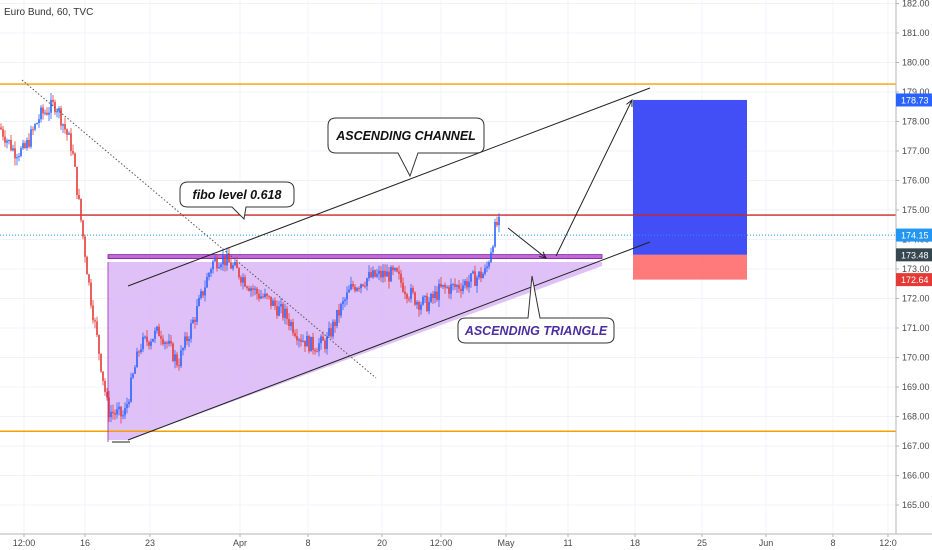  What do you see at coordinates (916, 476) in the screenshot?
I see `price-tick-label: 166.00` at bounding box center [916, 476].